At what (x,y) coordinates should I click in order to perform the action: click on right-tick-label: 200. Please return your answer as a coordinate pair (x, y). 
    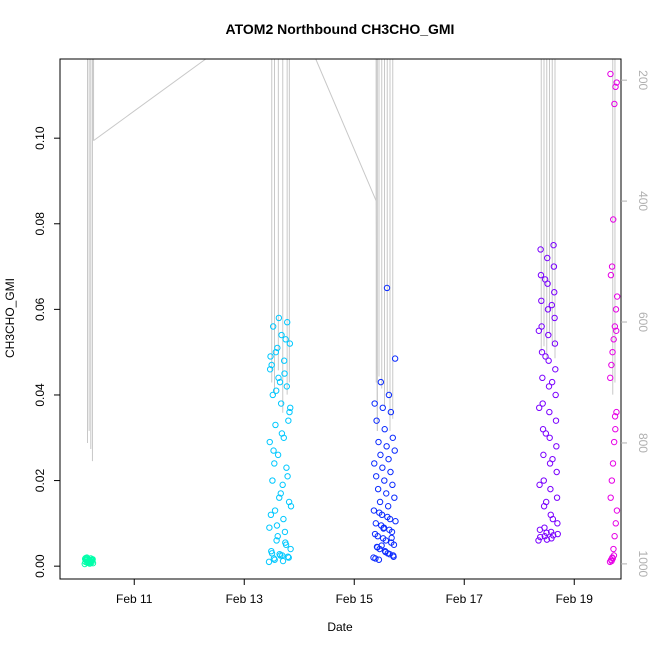
    Looking at the image, I should click on (643, 80).